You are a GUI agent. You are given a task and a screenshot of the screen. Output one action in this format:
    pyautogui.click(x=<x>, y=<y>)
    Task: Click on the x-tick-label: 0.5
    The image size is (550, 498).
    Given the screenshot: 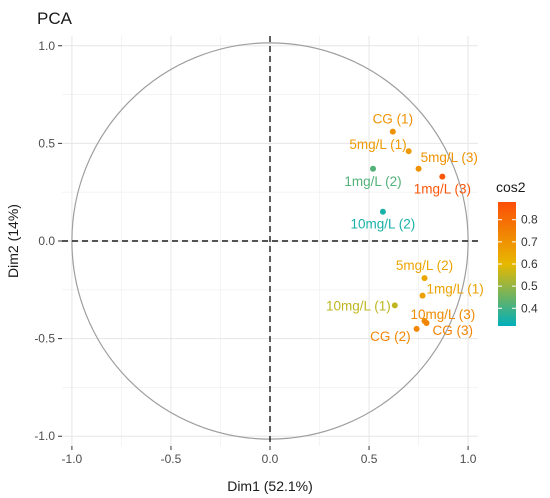 What is the action you would take?
    pyautogui.click(x=369, y=459)
    